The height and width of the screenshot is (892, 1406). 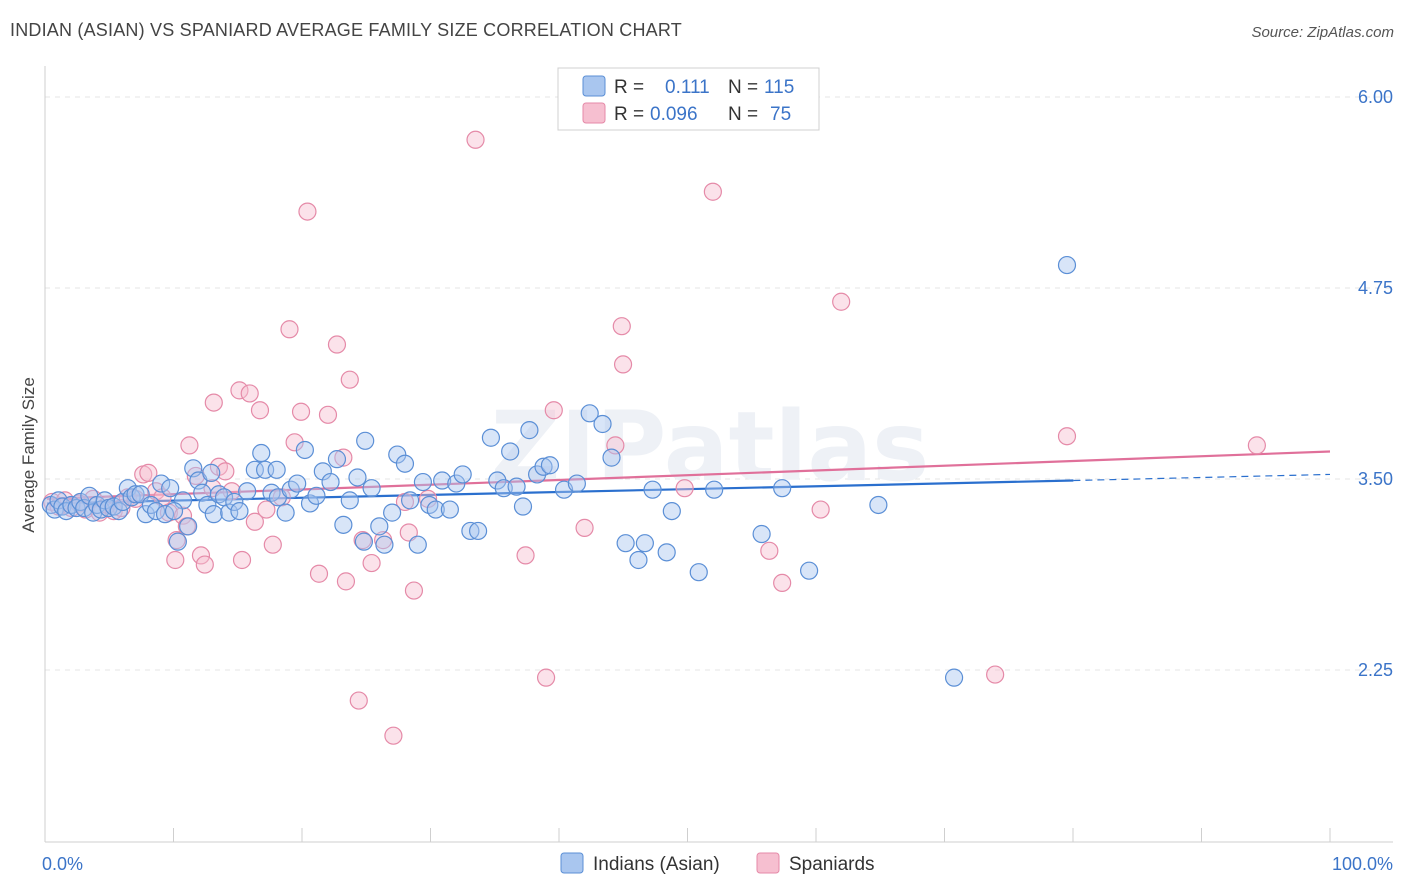 What do you see at coordinates (28, 455) in the screenshot?
I see `y-axis-label: Average Family Size` at bounding box center [28, 455].